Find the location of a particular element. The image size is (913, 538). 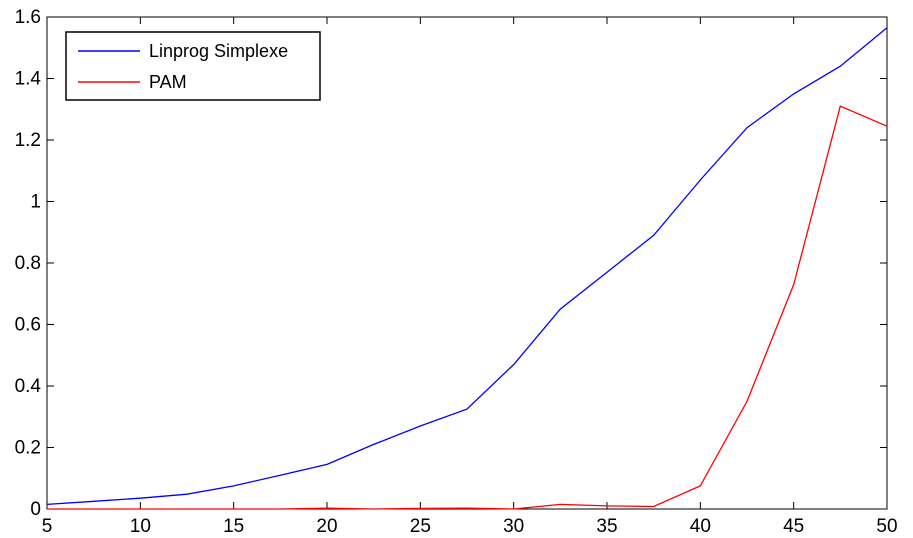

x-tick-label: 45 is located at coordinates (793, 526).